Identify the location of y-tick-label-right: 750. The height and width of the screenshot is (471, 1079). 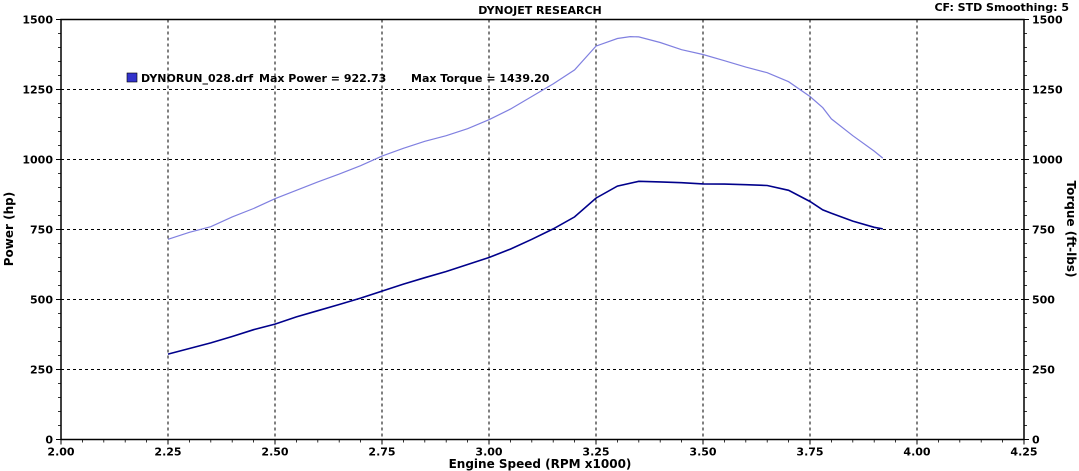
(1043, 230).